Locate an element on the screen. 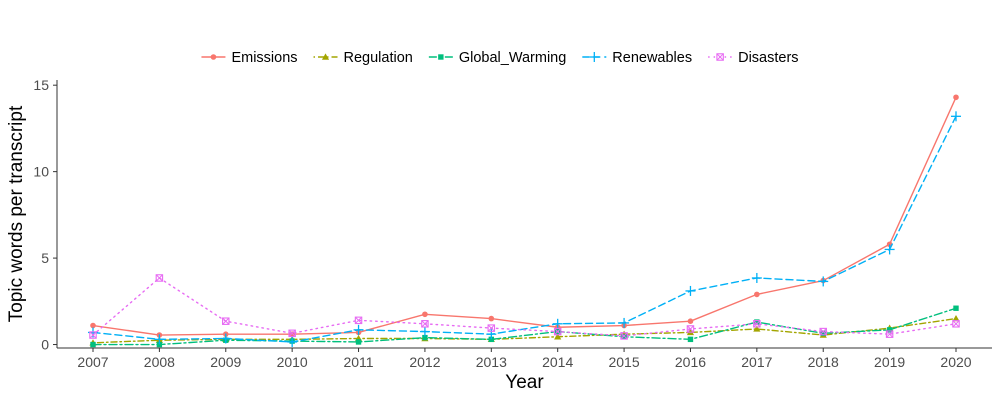  legend-key-marker-regulation is located at coordinates (325, 56).